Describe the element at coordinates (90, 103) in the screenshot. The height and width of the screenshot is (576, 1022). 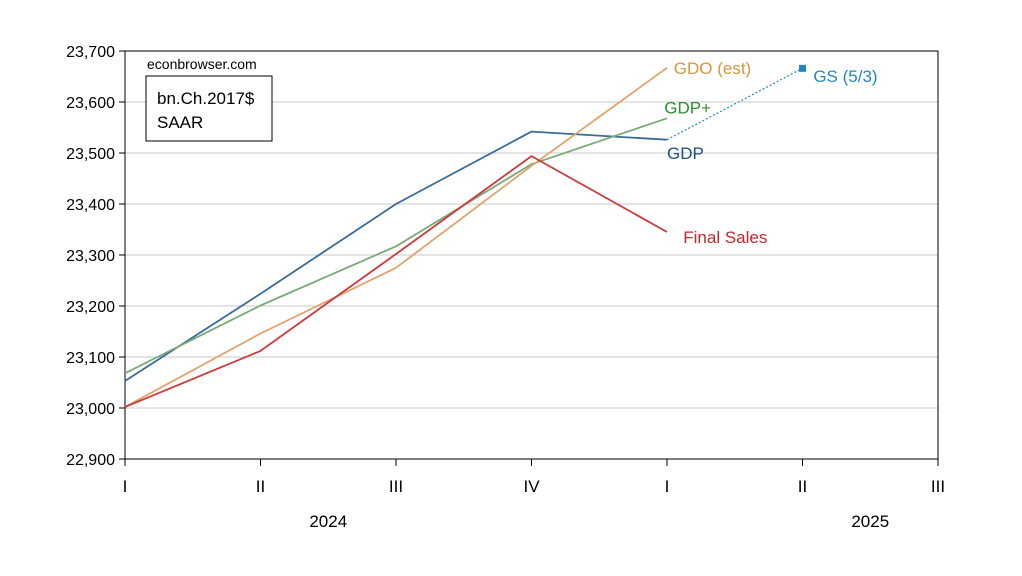
I see `y-tick-label: 23,600` at that location.